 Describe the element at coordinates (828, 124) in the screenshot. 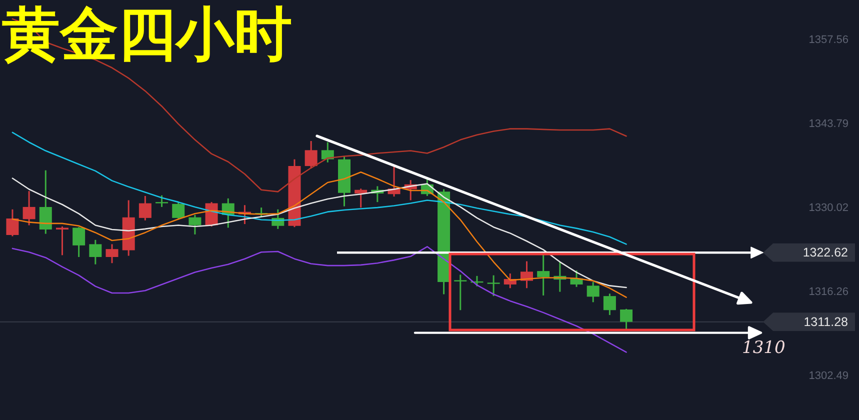

I see `y-tick-label: 1343.79` at that location.